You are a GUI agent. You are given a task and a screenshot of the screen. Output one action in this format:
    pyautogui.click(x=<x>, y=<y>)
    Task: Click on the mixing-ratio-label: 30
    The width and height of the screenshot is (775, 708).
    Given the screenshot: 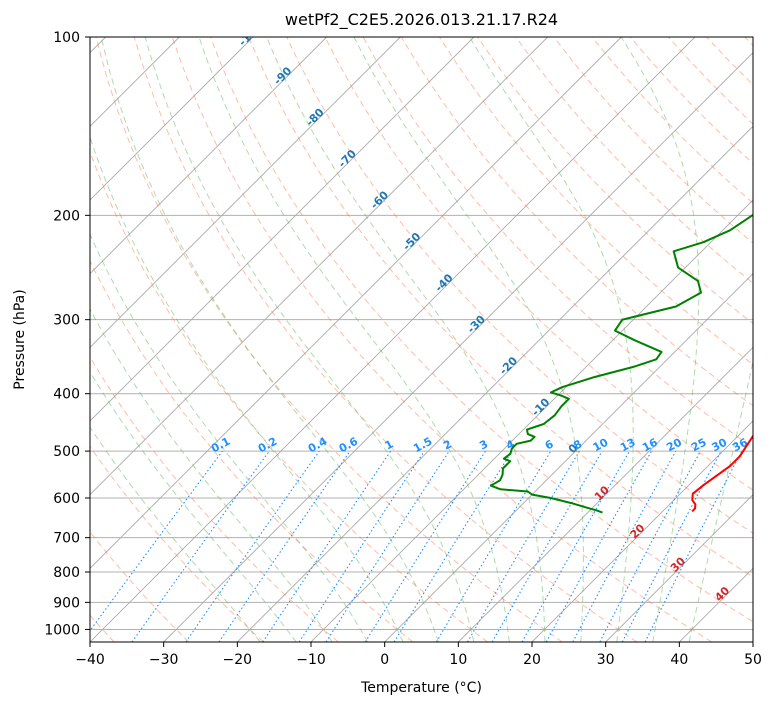 What is the action you would take?
    pyautogui.click(x=720, y=445)
    